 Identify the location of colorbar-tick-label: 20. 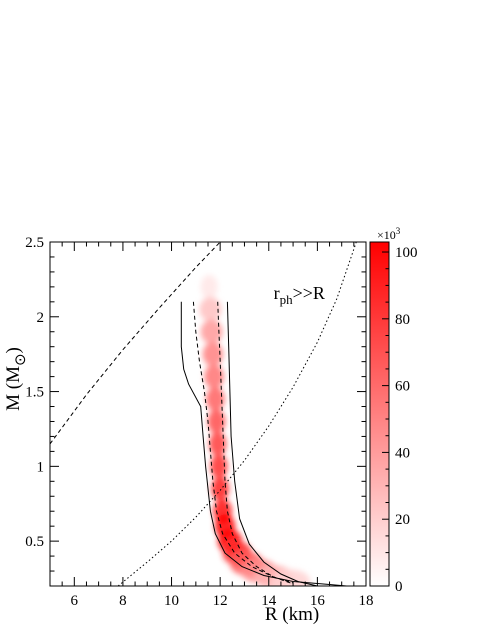
(402, 520).